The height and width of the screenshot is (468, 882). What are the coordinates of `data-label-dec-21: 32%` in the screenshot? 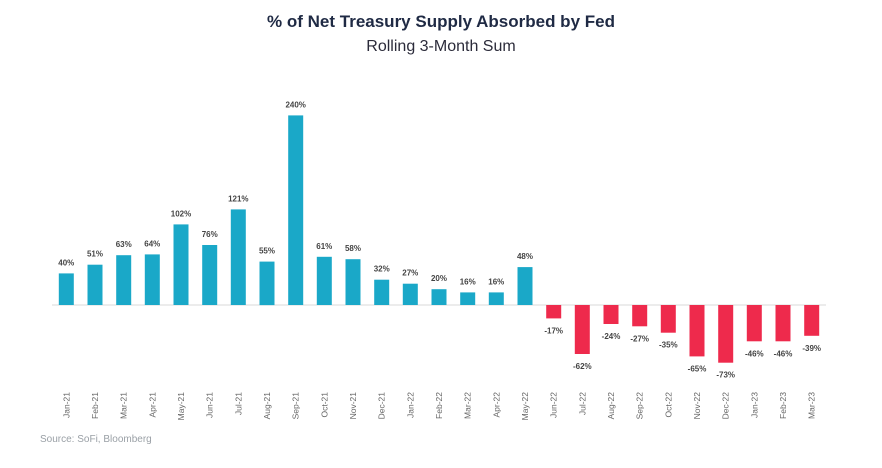 It's located at (382, 269).